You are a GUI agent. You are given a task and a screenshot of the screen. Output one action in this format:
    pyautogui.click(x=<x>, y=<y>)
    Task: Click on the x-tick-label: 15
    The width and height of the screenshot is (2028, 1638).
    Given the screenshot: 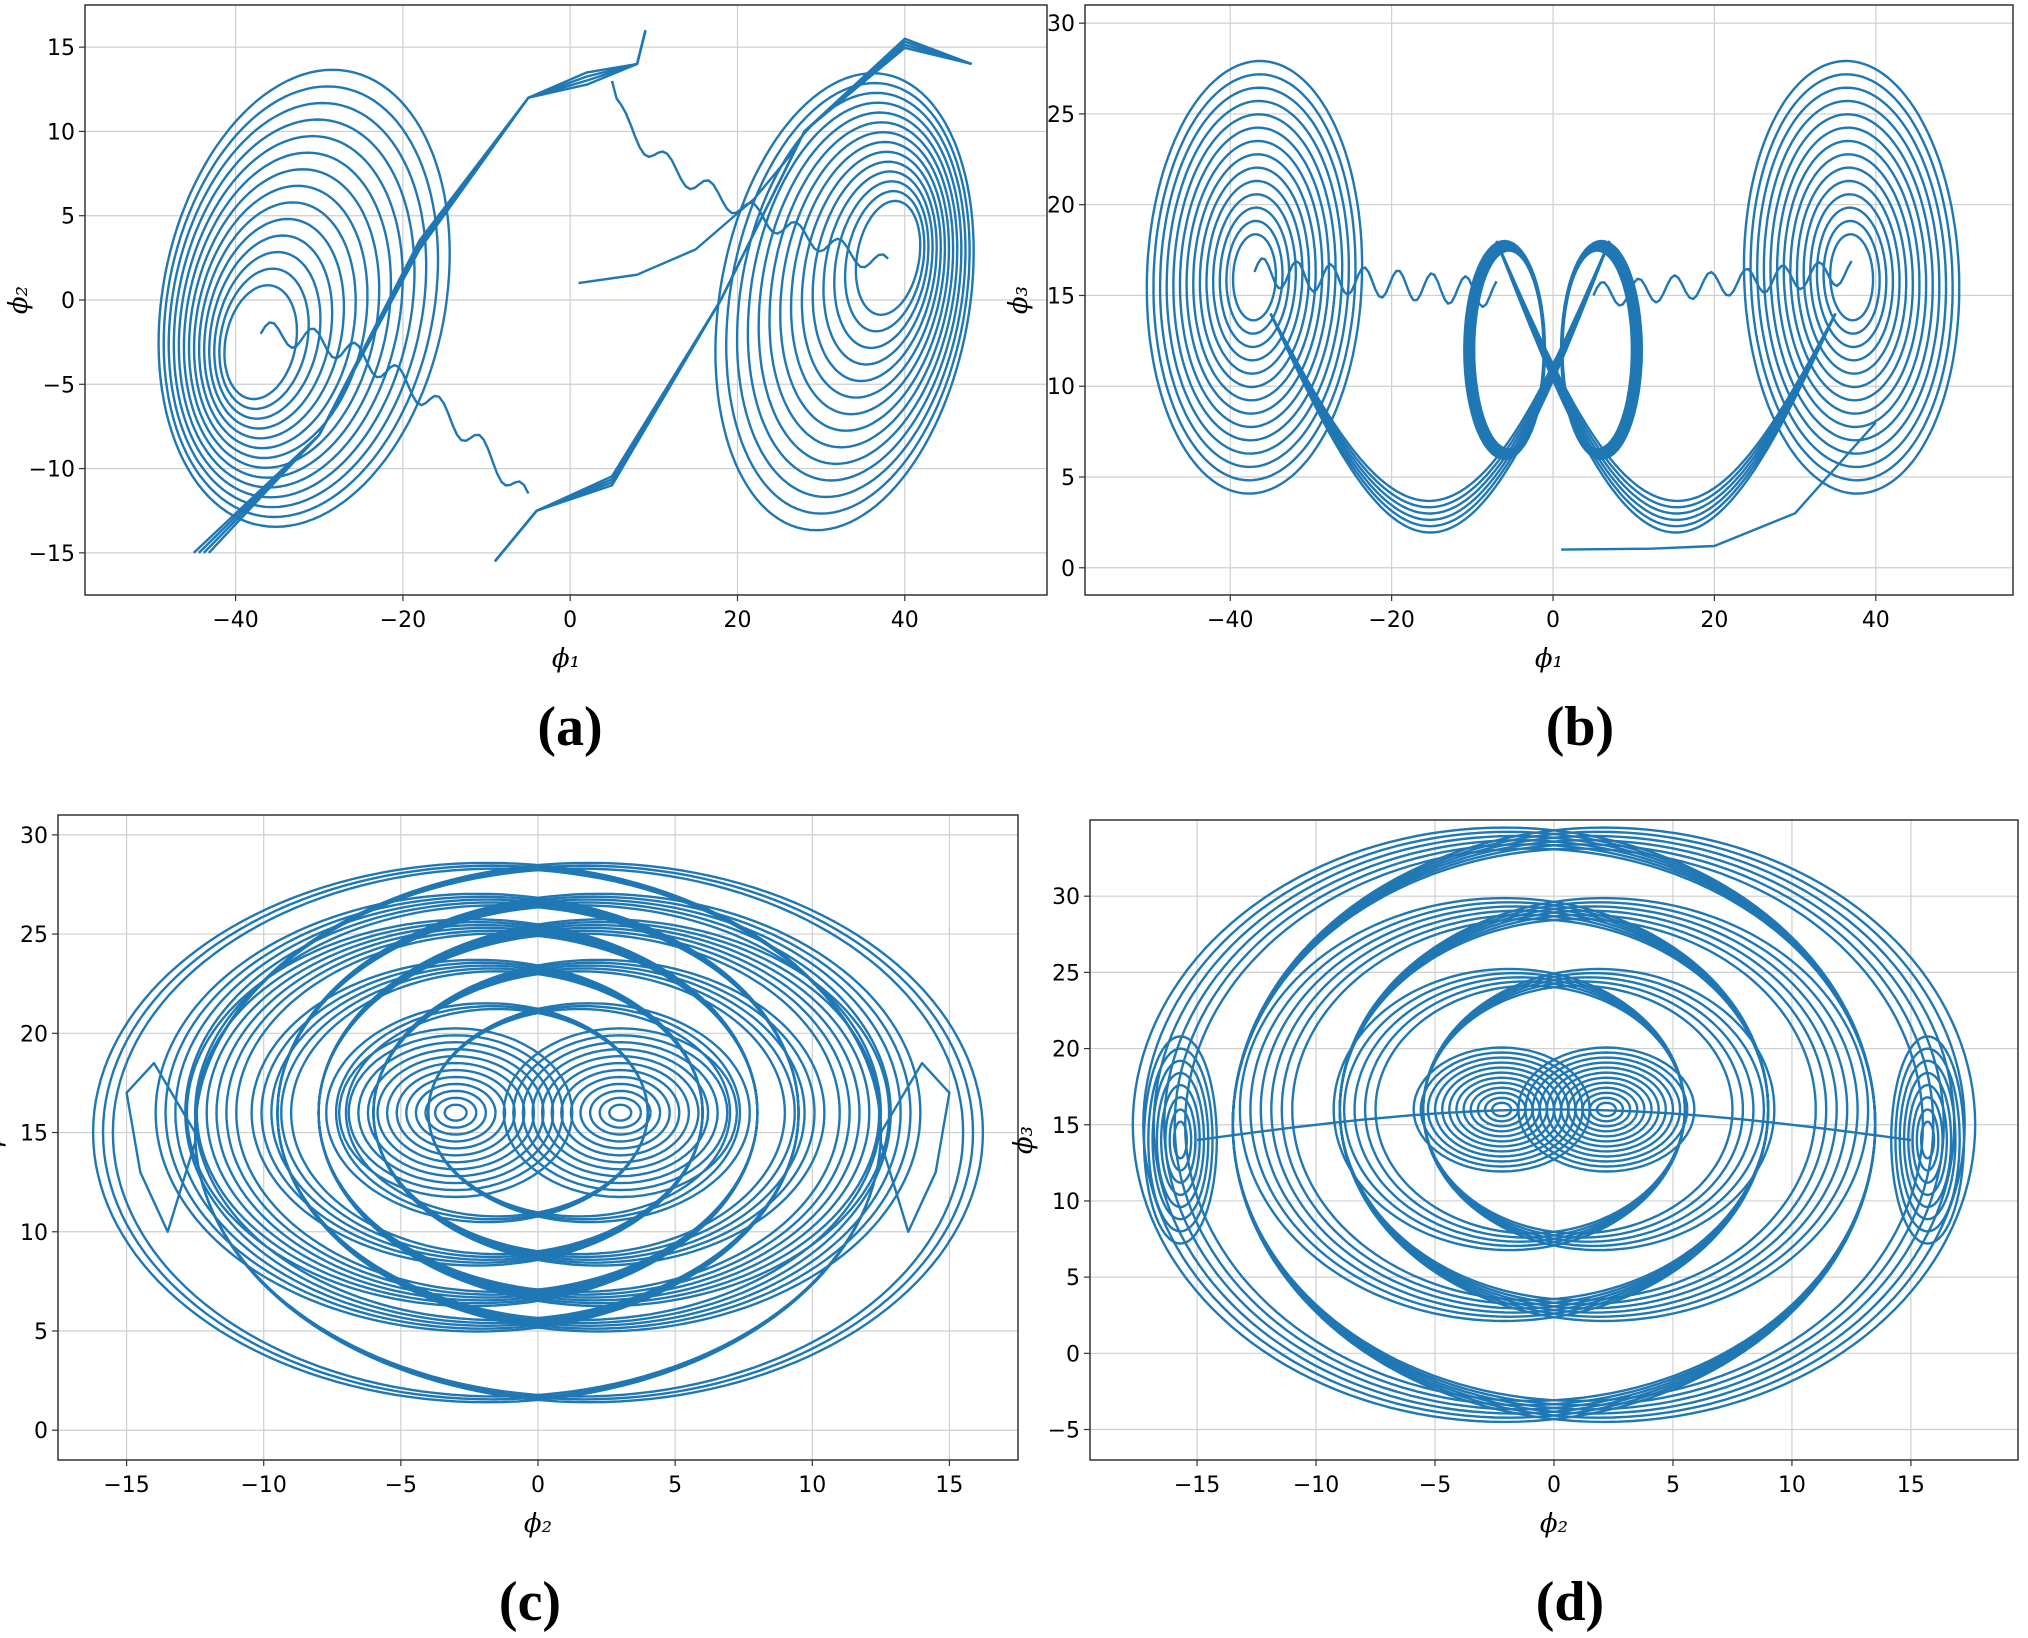 What is the action you would take?
    pyautogui.click(x=949, y=1485)
    